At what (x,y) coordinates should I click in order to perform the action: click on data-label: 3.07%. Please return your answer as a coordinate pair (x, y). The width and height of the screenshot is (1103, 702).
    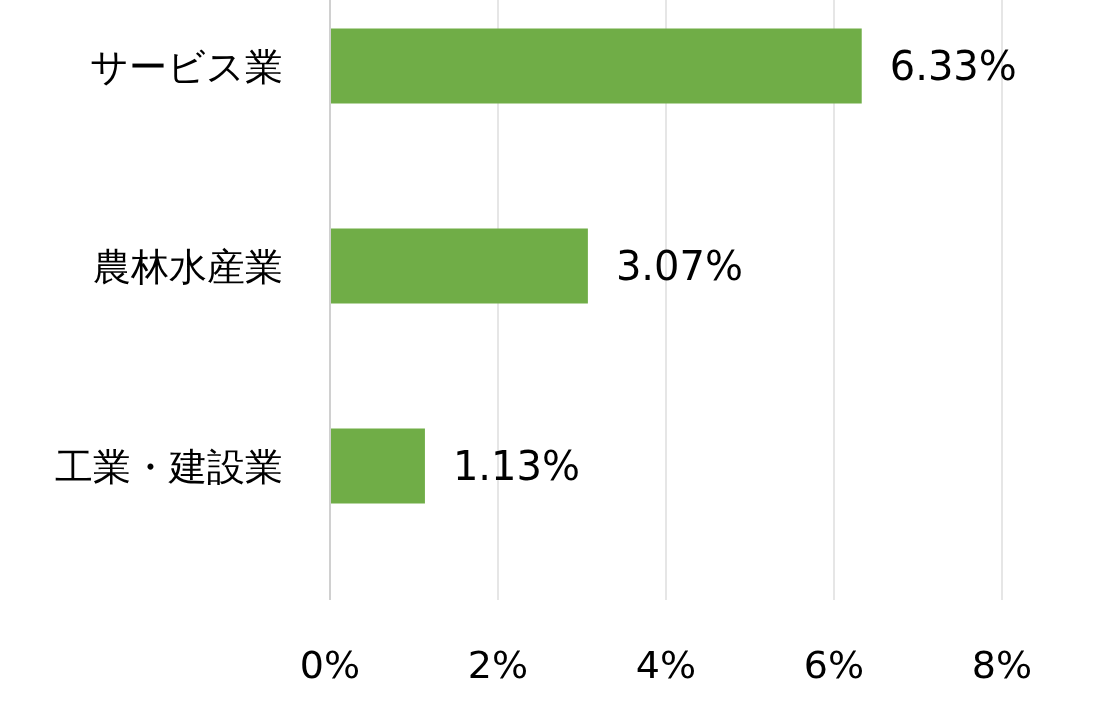
    Looking at the image, I should click on (679, 266).